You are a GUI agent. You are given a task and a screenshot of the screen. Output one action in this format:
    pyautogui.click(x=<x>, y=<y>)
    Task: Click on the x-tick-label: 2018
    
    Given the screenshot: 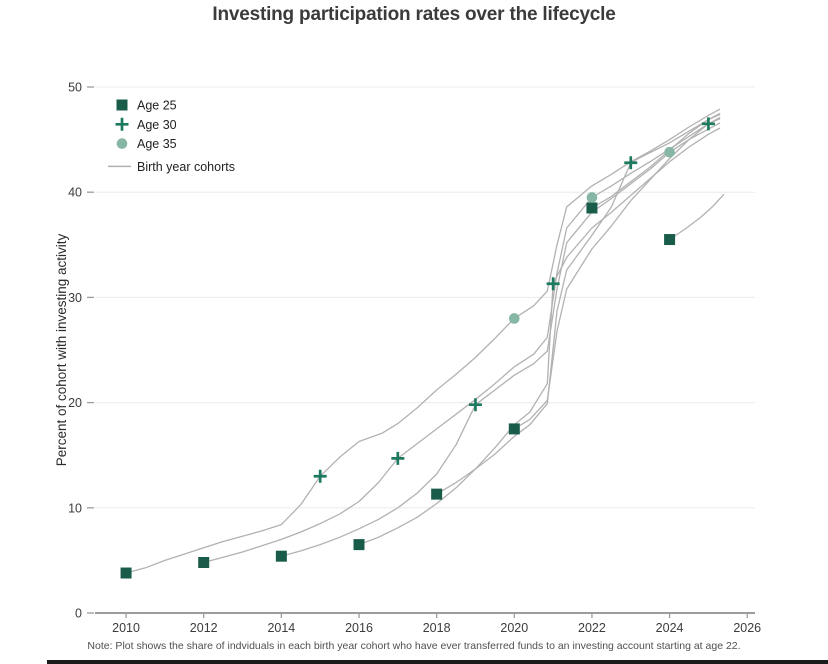 What is the action you would take?
    pyautogui.click(x=437, y=628)
    